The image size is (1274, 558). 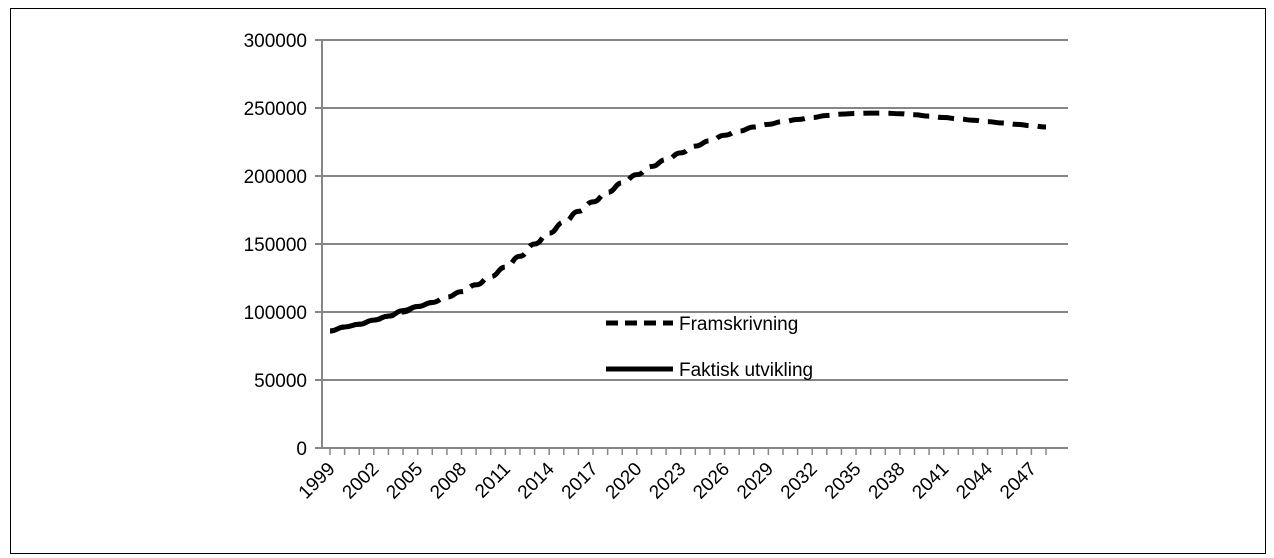 I want to click on x-tick-label-2038: 2038, so click(x=887, y=481).